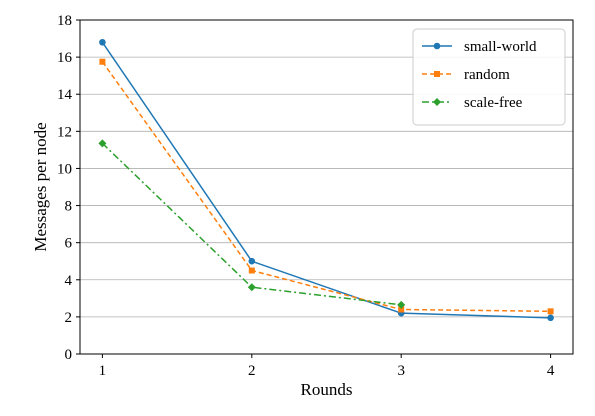  I want to click on legend-label: random, so click(487, 75).